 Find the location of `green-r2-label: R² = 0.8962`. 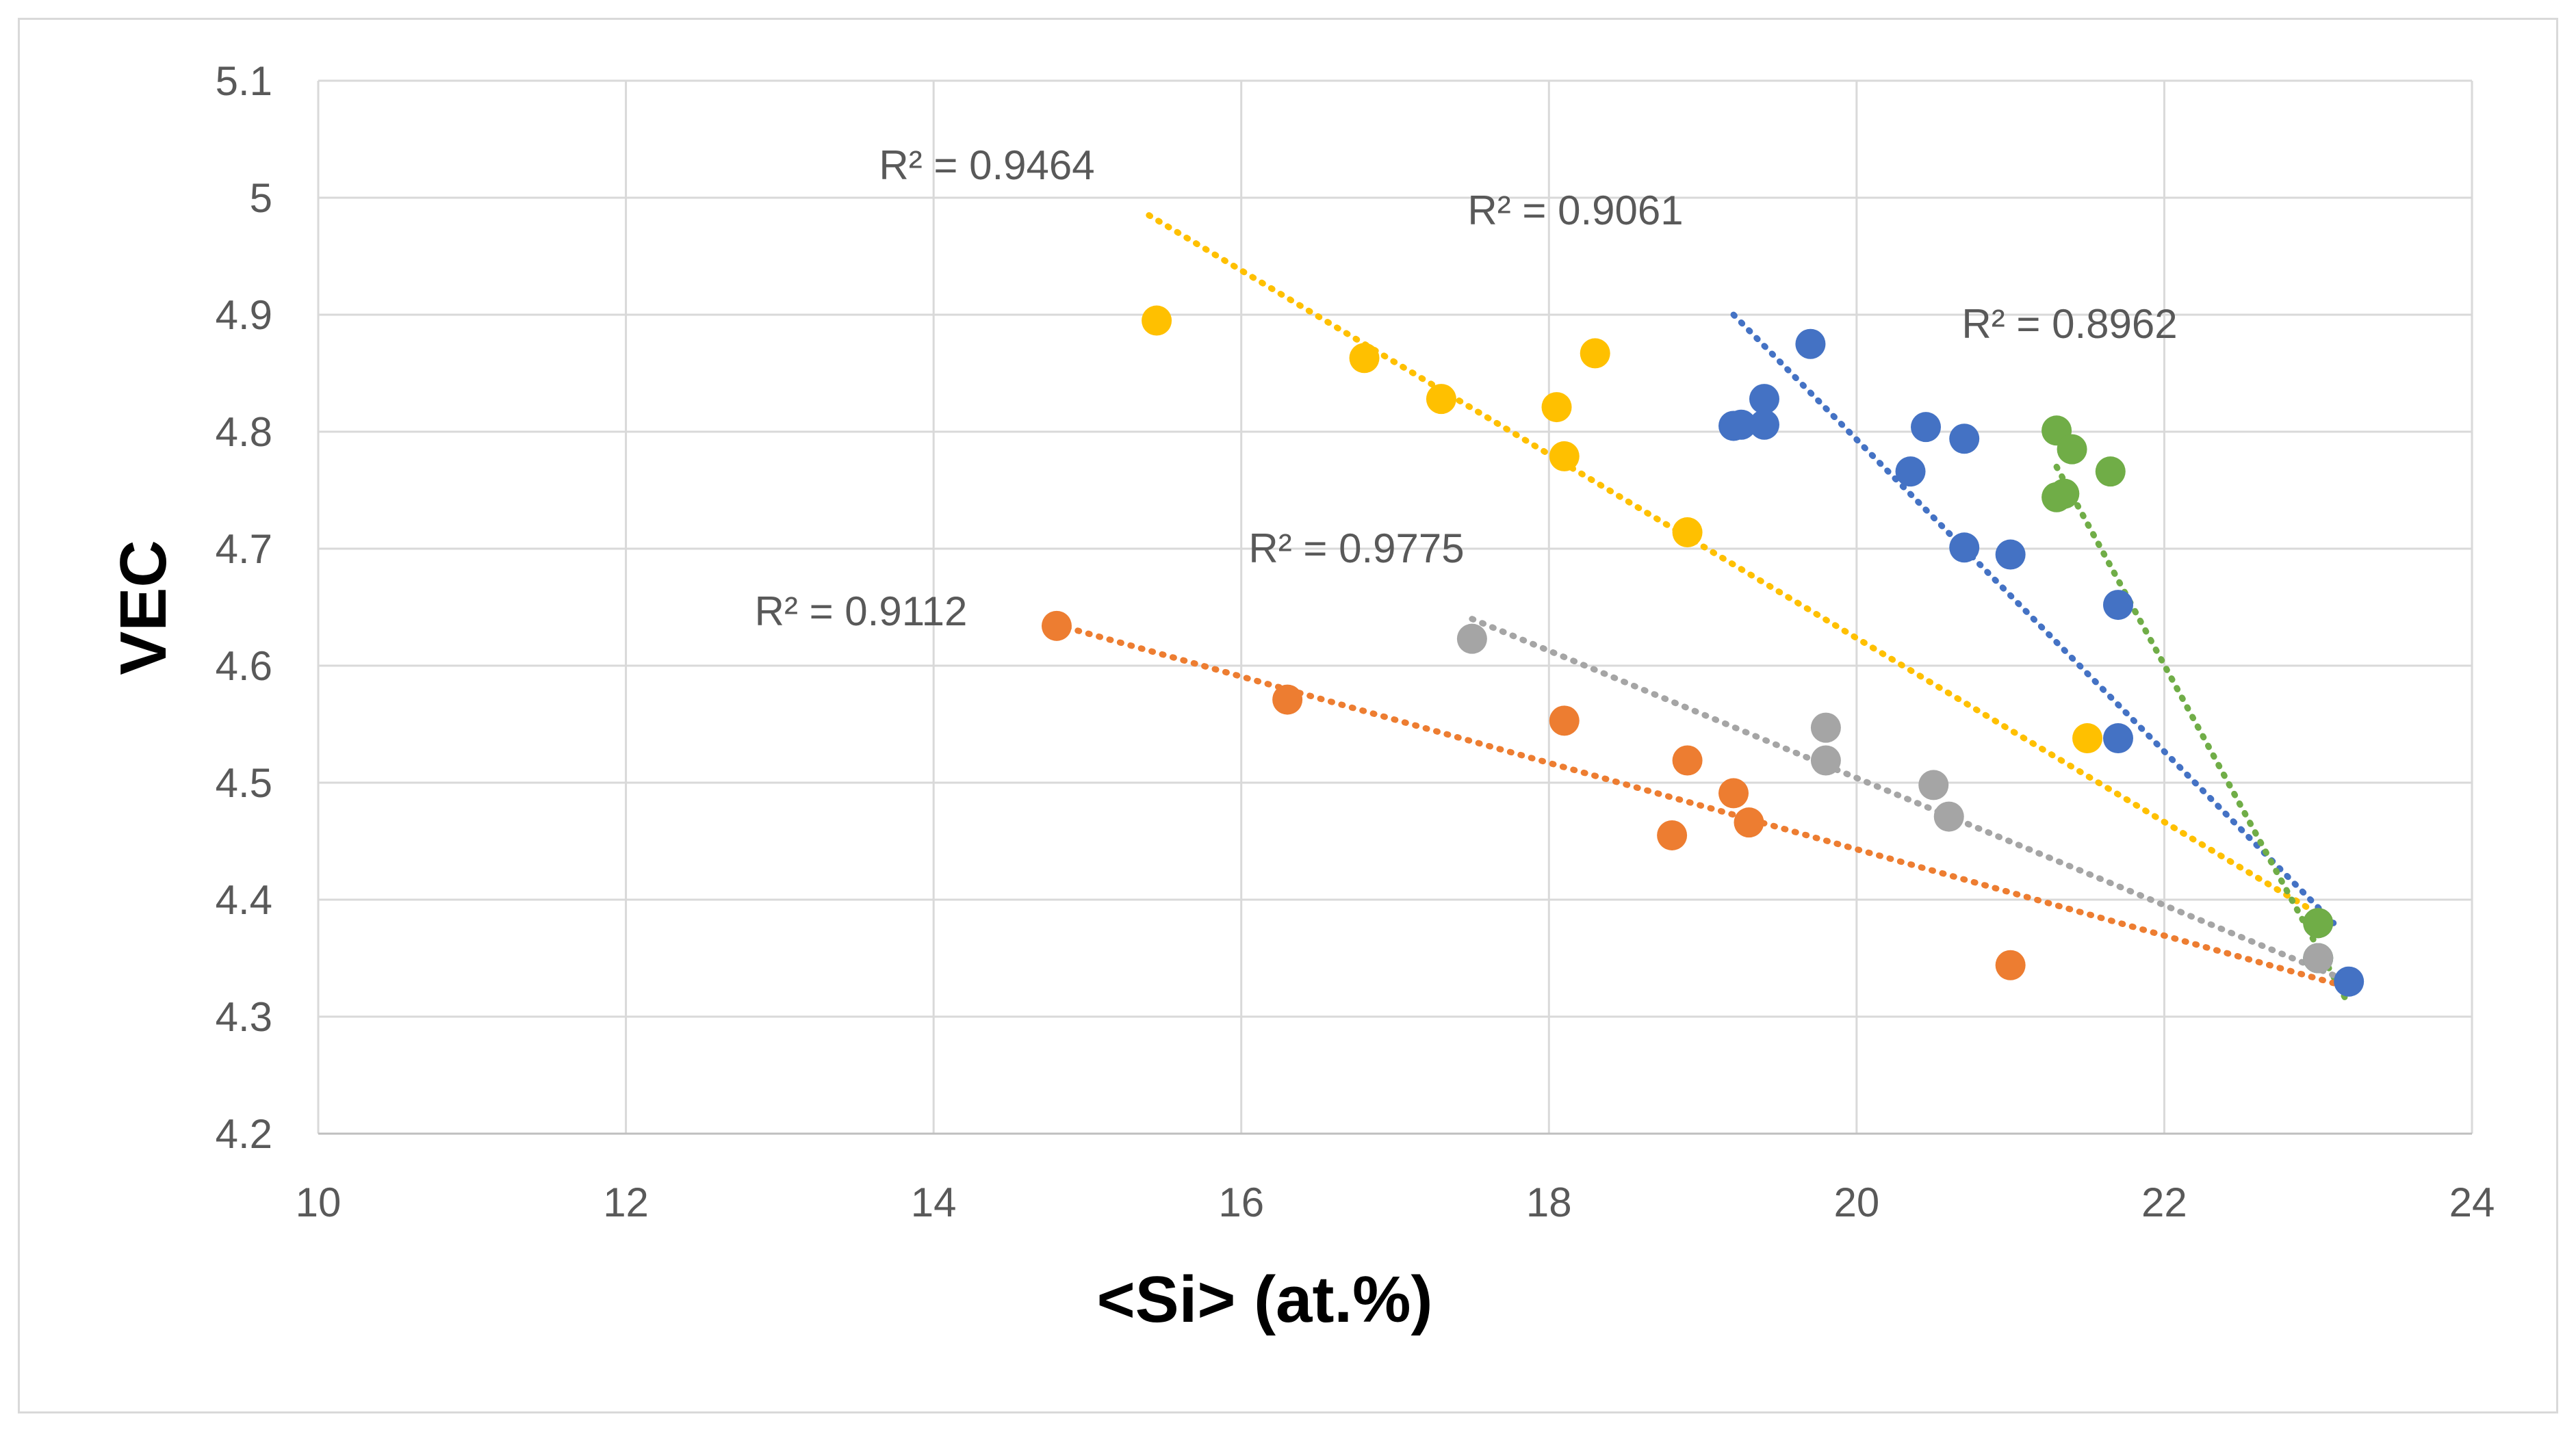

green-r2-label: R² = 0.8962 is located at coordinates (2069, 324).